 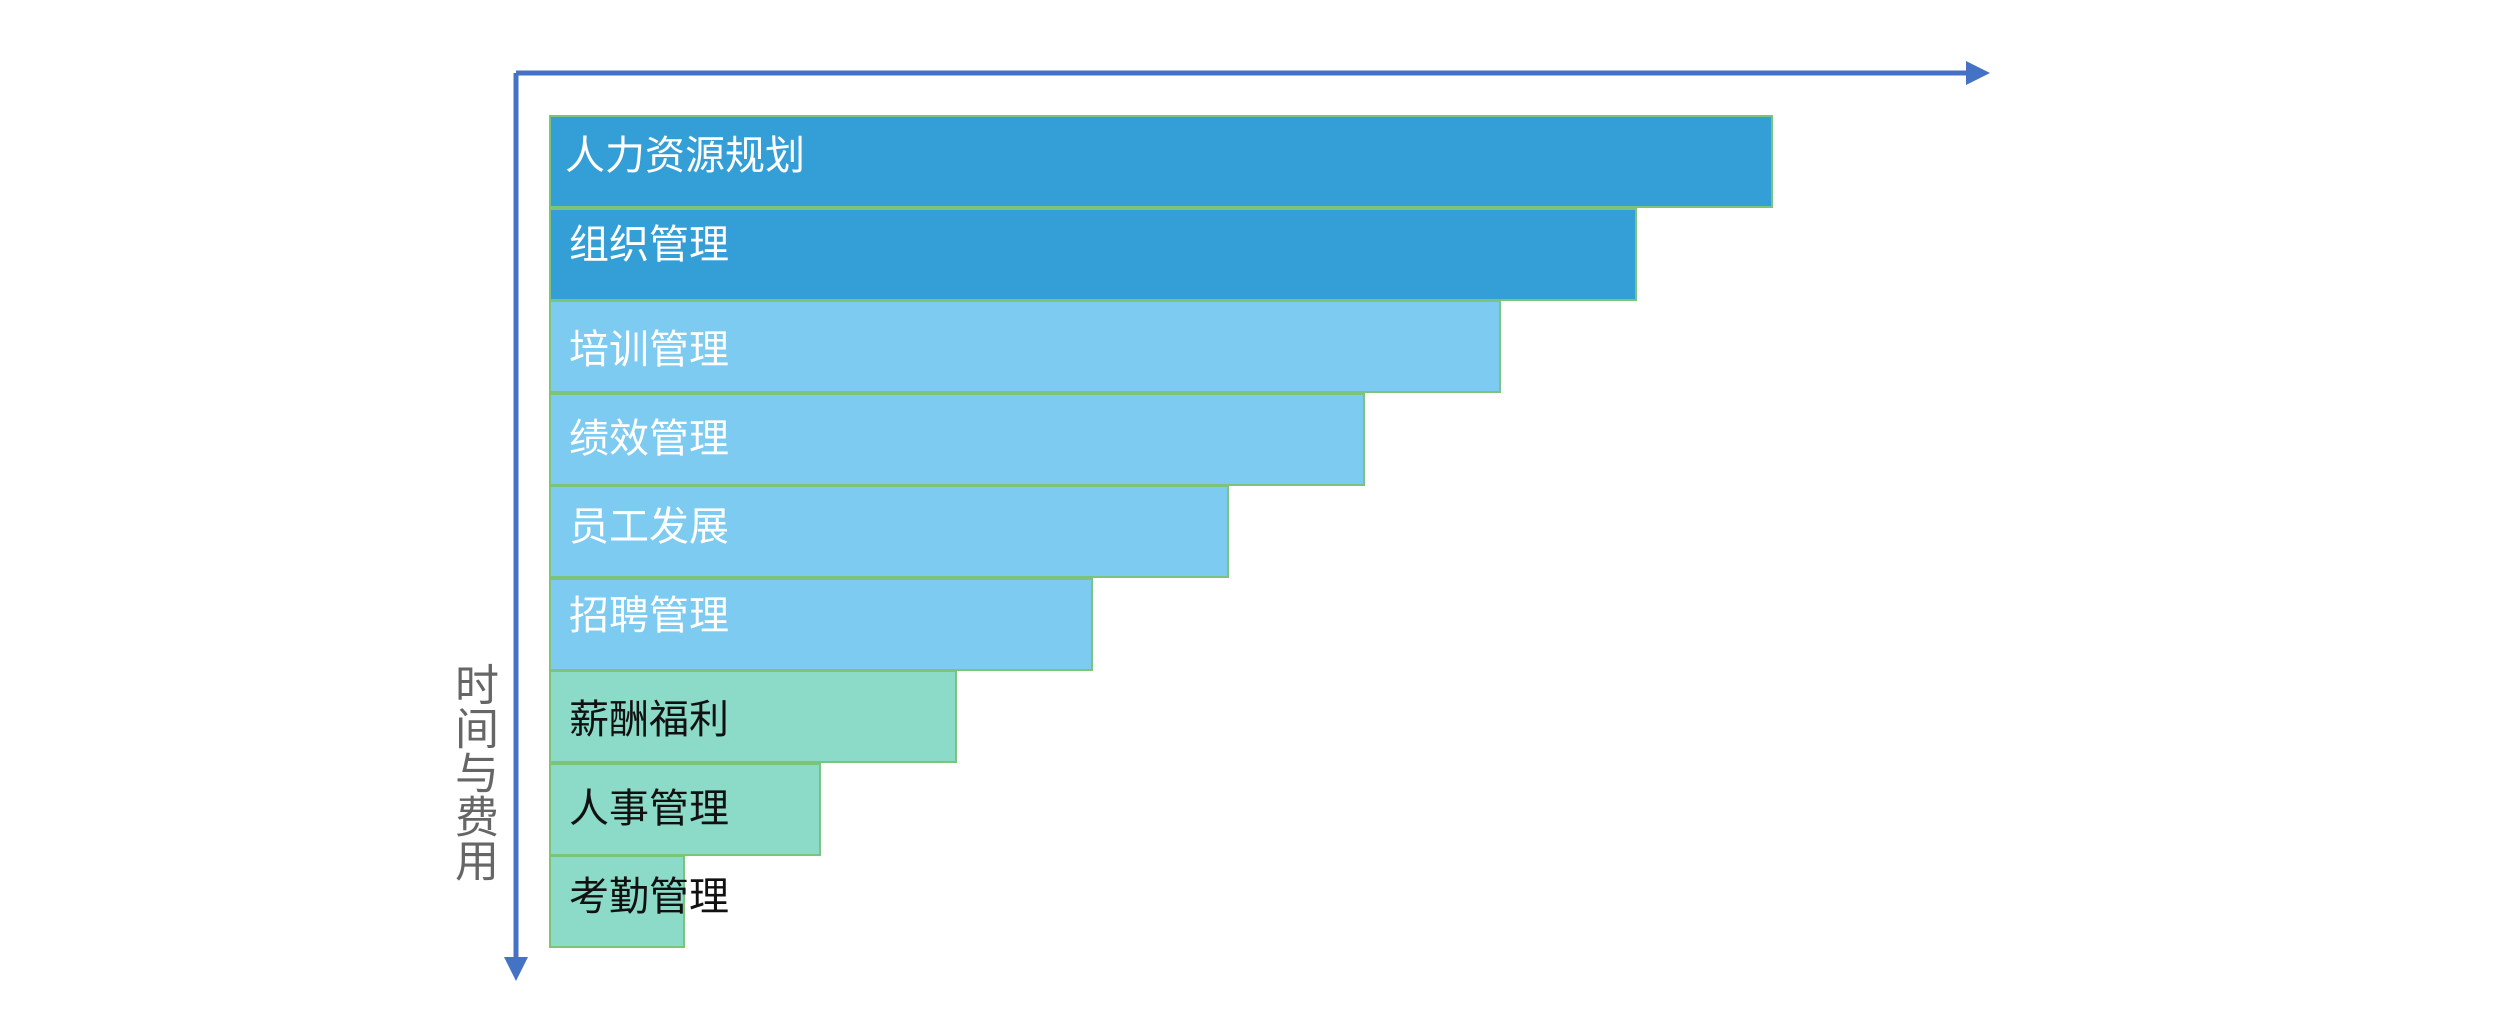 What do you see at coordinates (649, 897) in the screenshot?
I see `stair-label: 考勤管理` at bounding box center [649, 897].